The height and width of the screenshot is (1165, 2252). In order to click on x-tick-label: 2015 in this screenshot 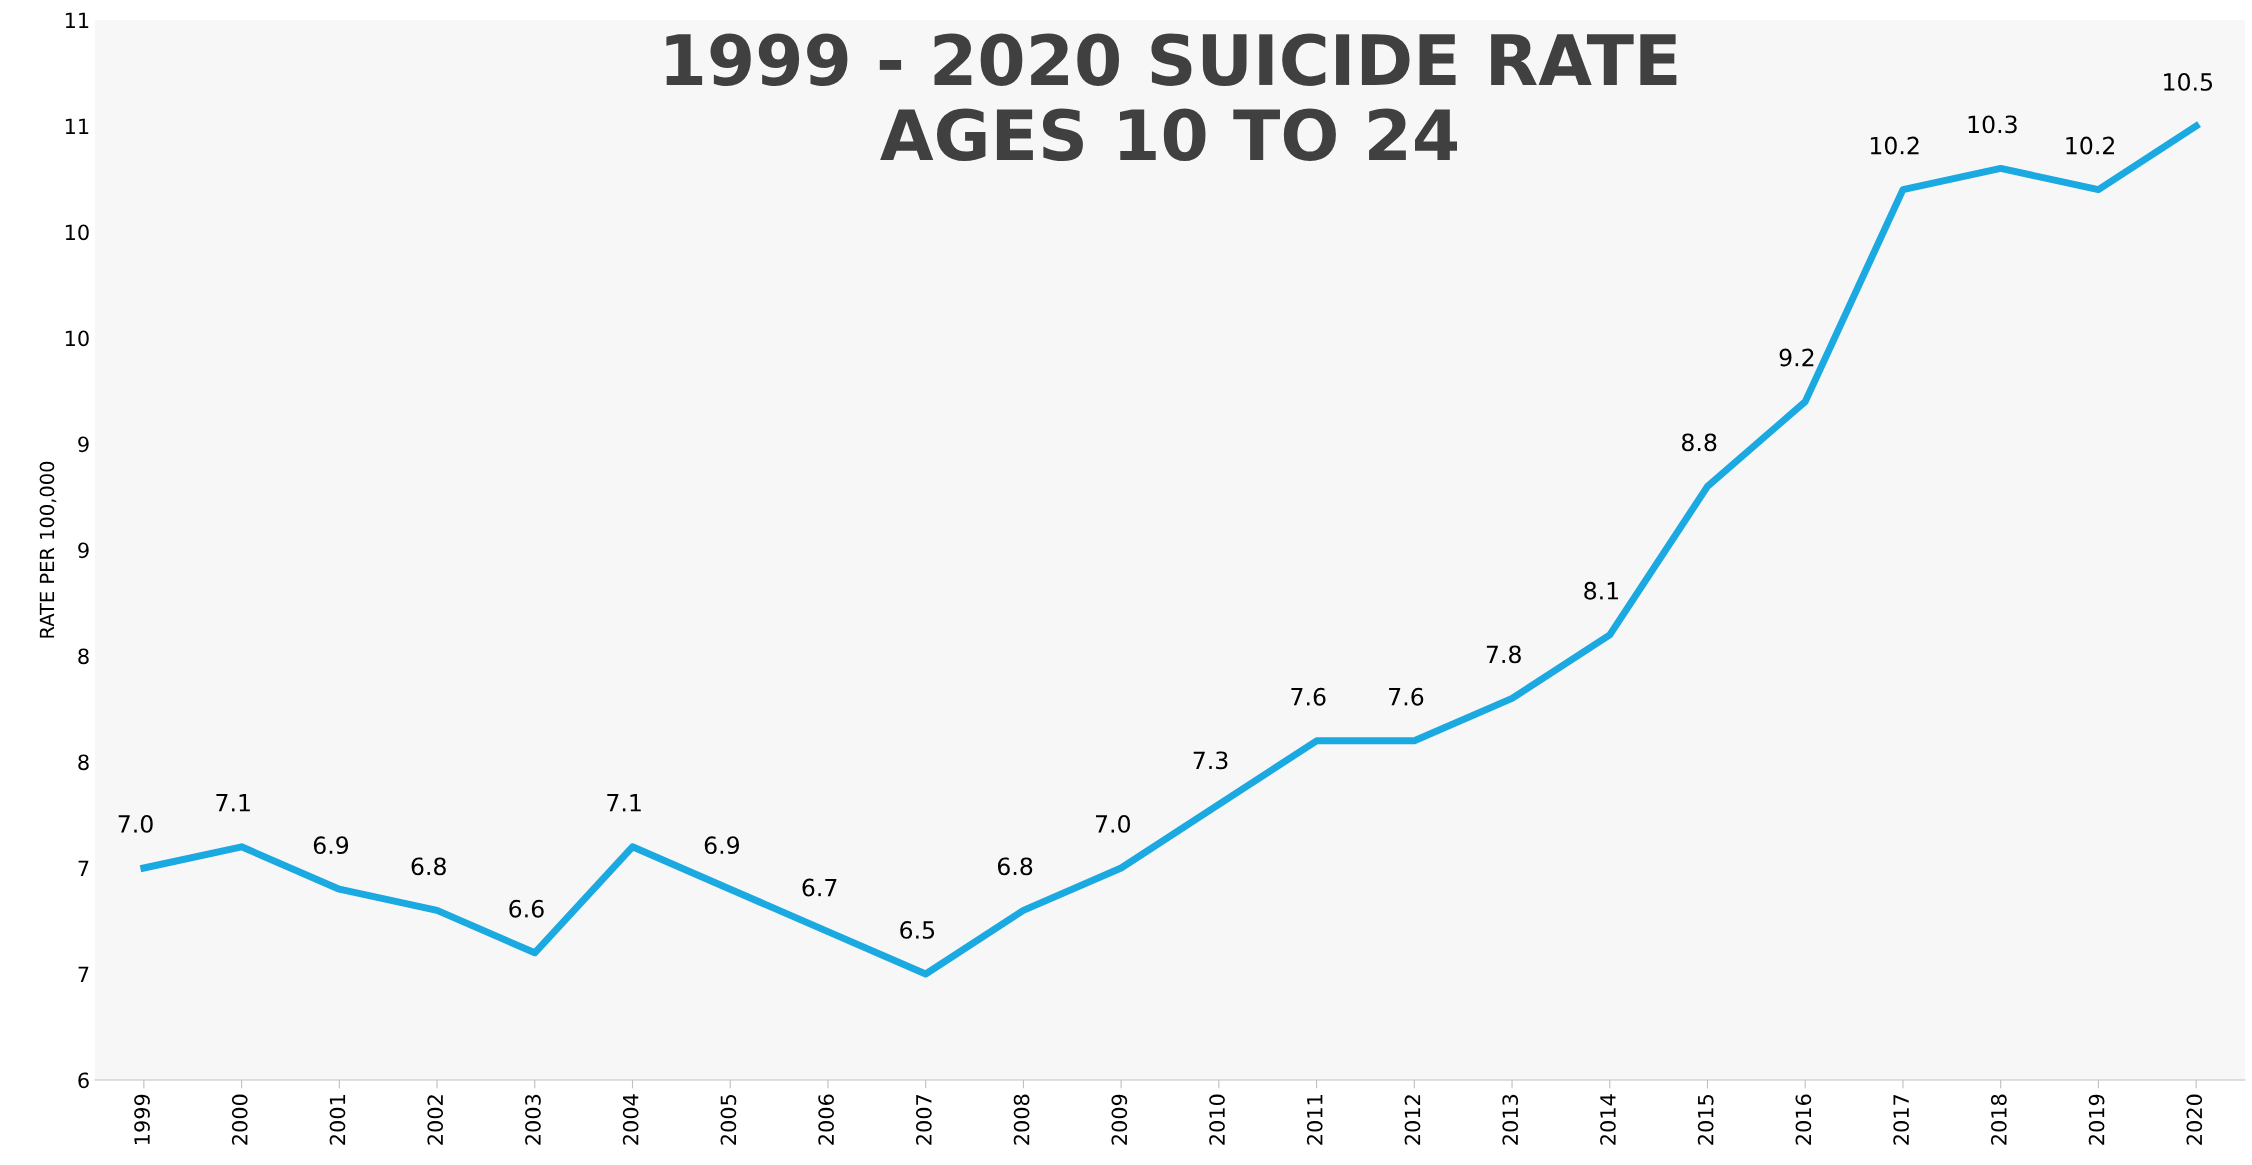, I will do `click(1705, 1120)`.